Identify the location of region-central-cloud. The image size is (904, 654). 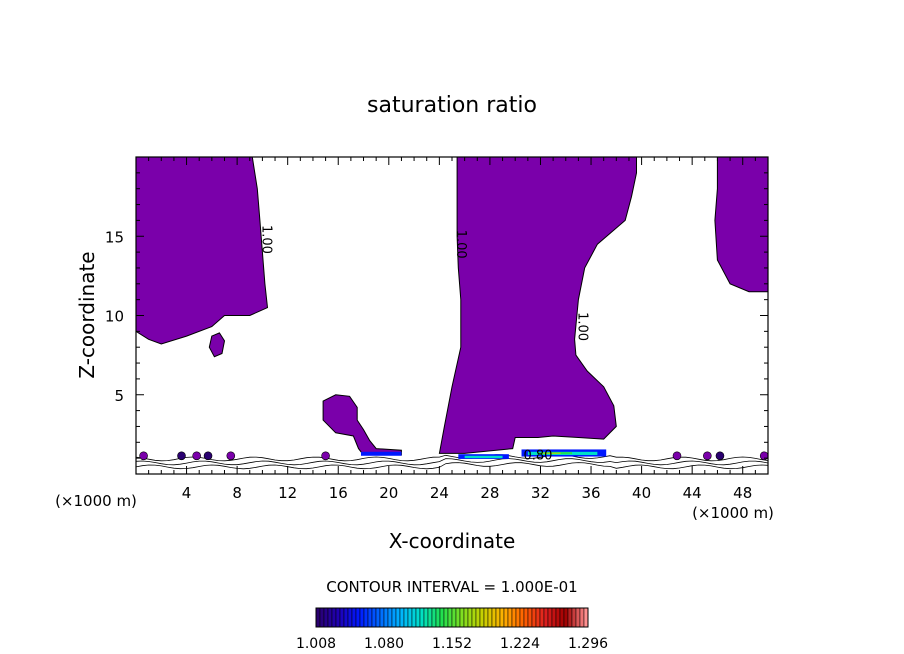
(537, 305).